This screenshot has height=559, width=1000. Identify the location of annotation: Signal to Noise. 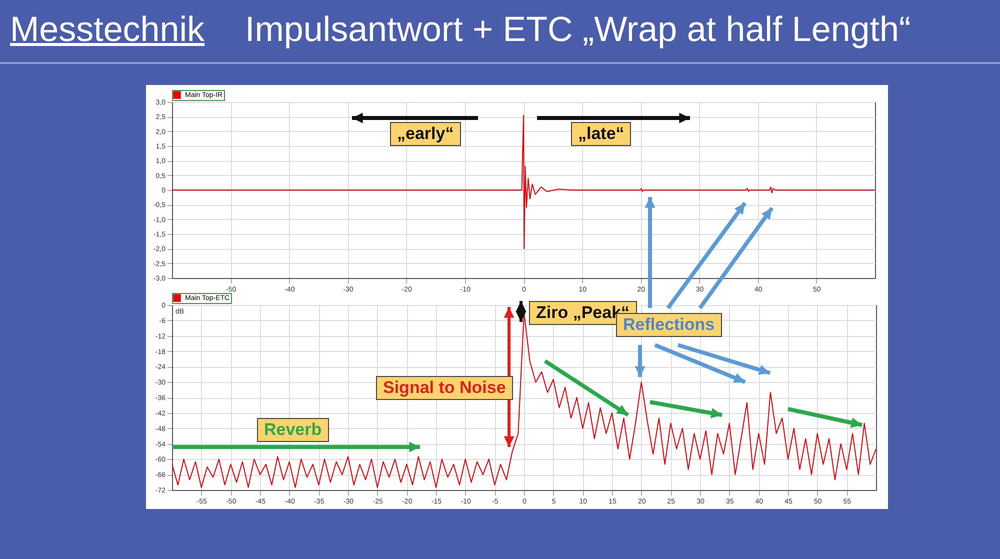
(444, 388).